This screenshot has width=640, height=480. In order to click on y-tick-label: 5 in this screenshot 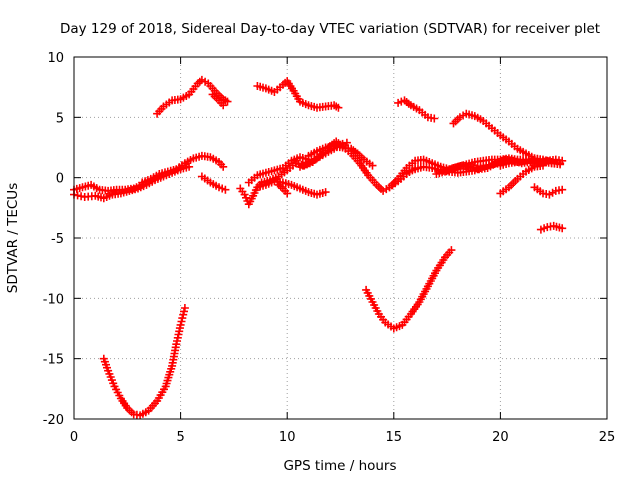, I will do `click(60, 118)`.